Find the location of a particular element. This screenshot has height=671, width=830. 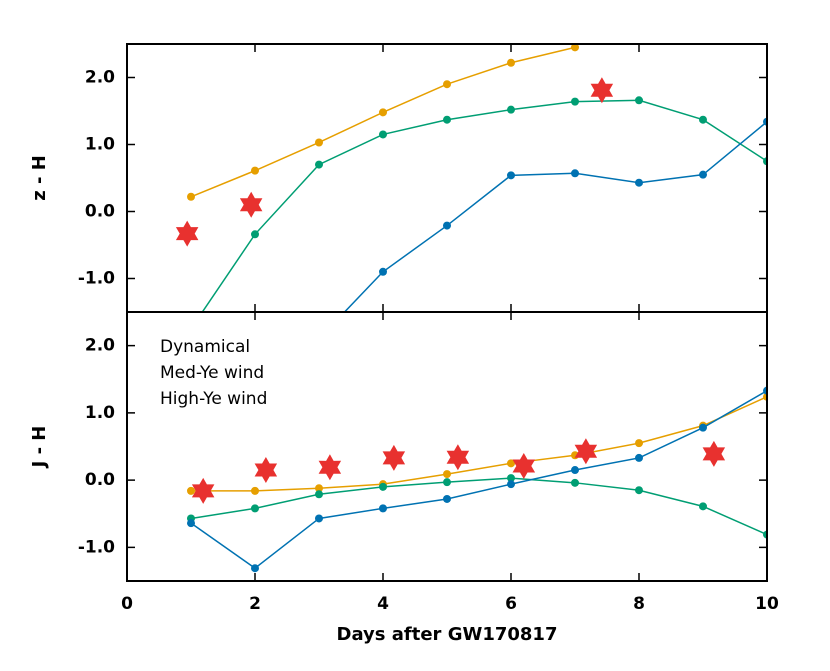

y-axis-label: z - H is located at coordinates (39, 178).